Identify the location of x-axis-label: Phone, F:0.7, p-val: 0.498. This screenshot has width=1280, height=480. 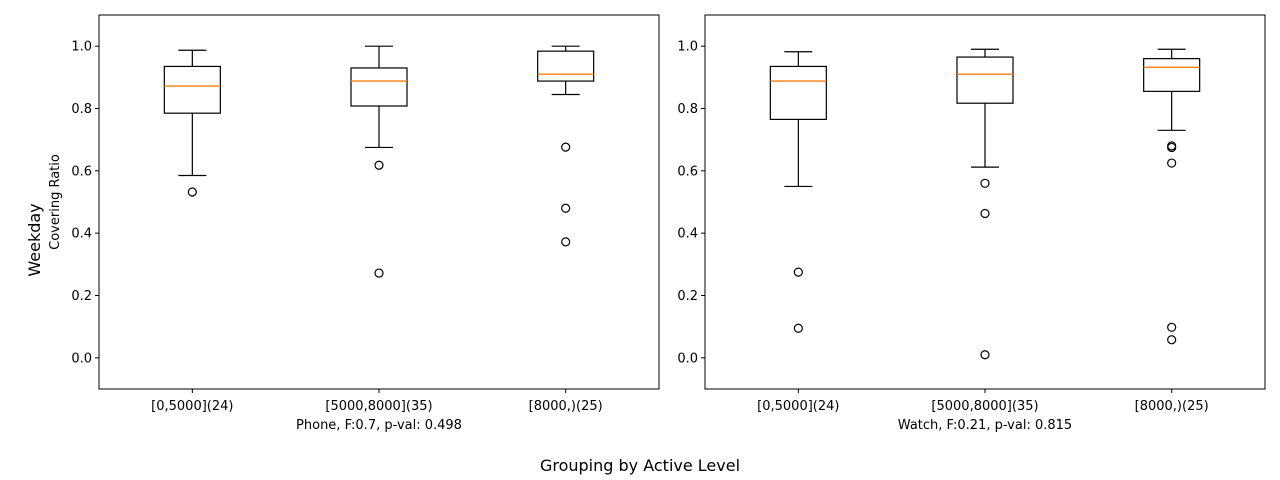
(379, 425).